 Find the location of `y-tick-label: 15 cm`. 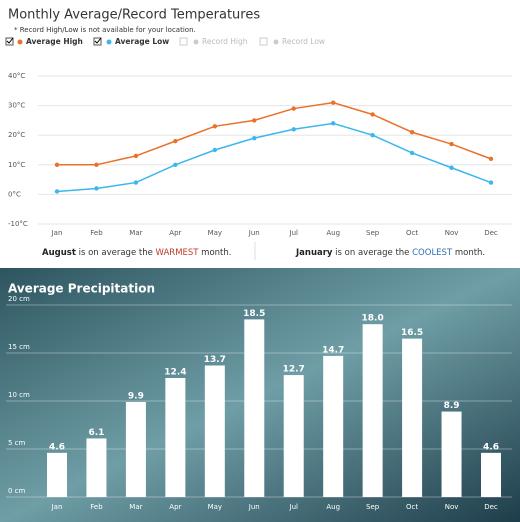

y-tick-label: 15 cm is located at coordinates (19, 347).